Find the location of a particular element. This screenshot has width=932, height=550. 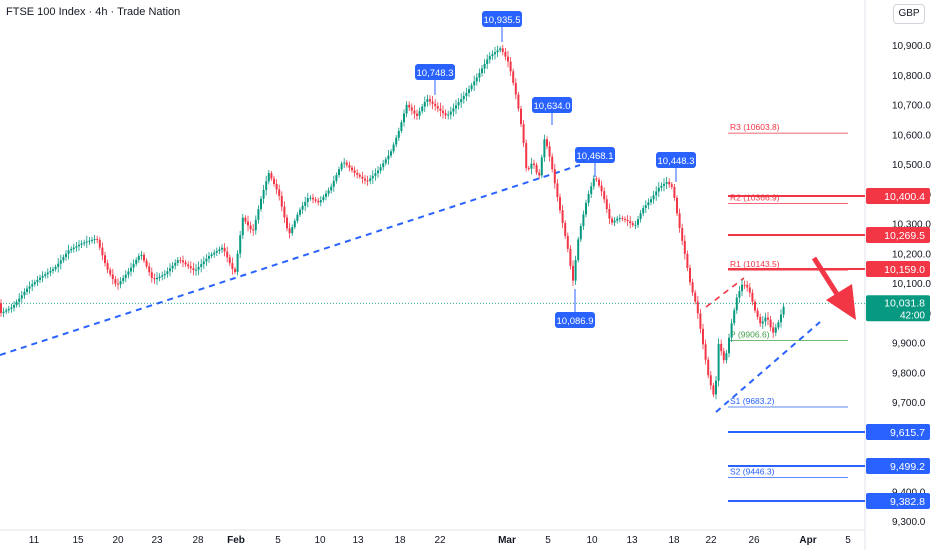

peak-label: 10,448.3 is located at coordinates (676, 161).